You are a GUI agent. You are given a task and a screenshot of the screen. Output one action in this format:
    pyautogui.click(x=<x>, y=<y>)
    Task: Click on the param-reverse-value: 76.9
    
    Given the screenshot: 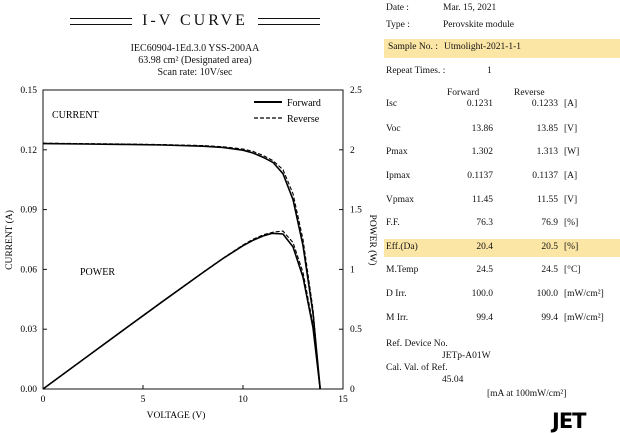 What is the action you would take?
    pyautogui.click(x=549, y=223)
    